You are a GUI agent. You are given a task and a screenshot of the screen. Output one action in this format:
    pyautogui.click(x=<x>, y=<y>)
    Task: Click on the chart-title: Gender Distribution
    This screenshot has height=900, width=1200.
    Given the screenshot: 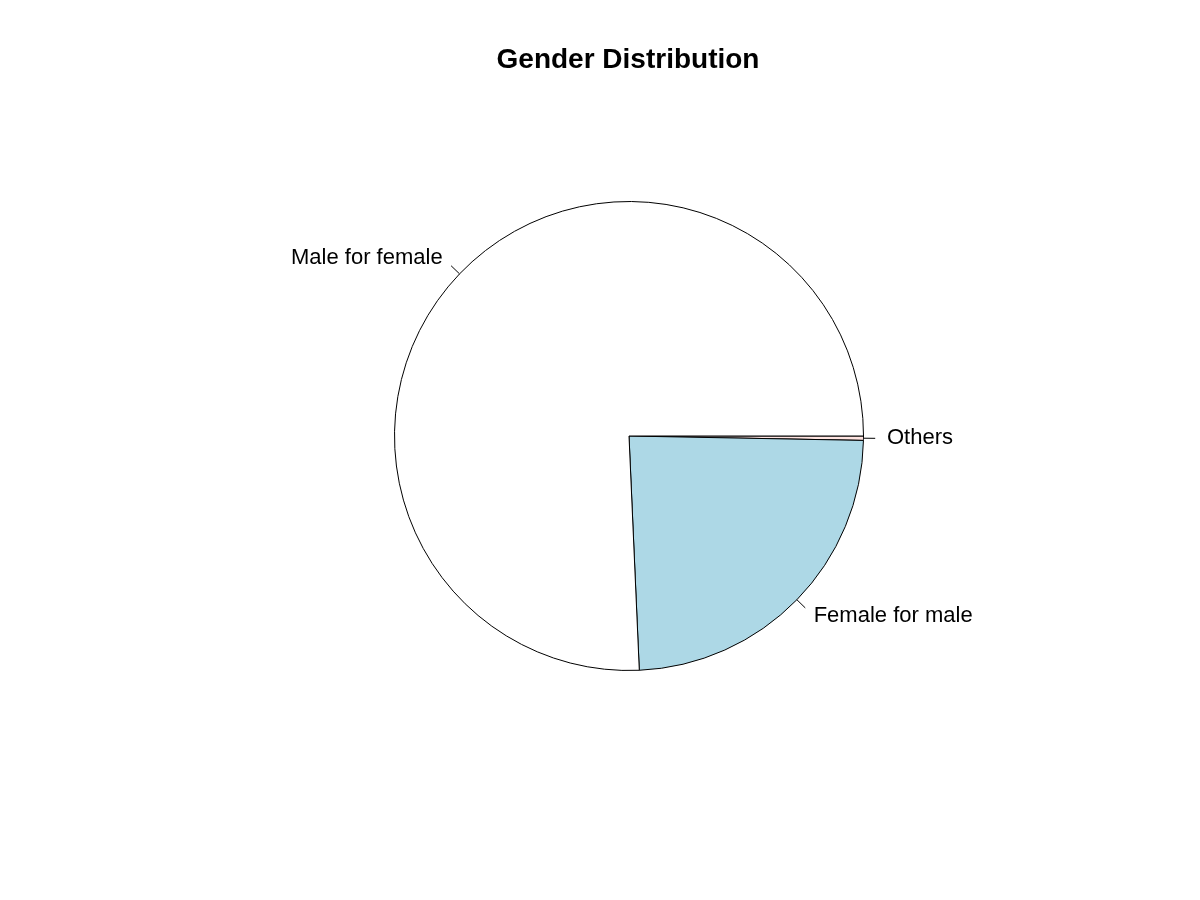 What is the action you would take?
    pyautogui.click(x=628, y=58)
    